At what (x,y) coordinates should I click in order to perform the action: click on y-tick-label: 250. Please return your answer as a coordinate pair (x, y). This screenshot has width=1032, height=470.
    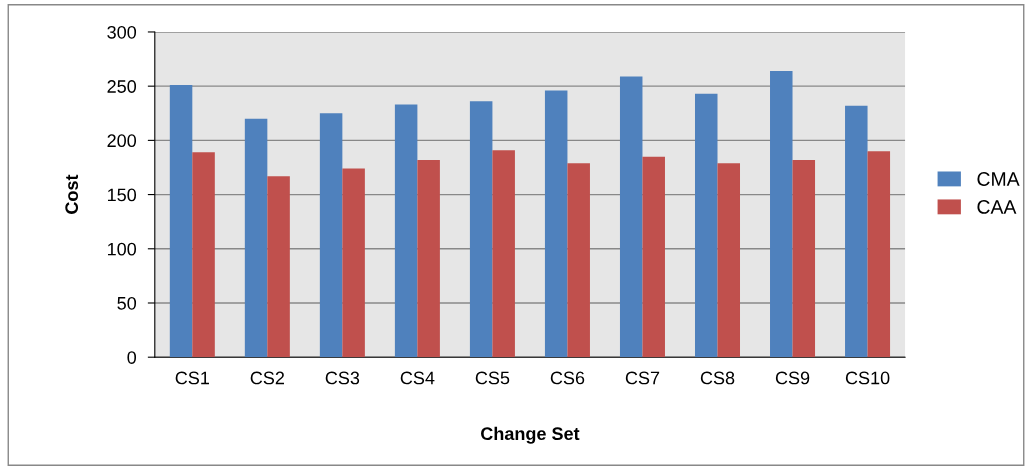
    Looking at the image, I should click on (122, 86).